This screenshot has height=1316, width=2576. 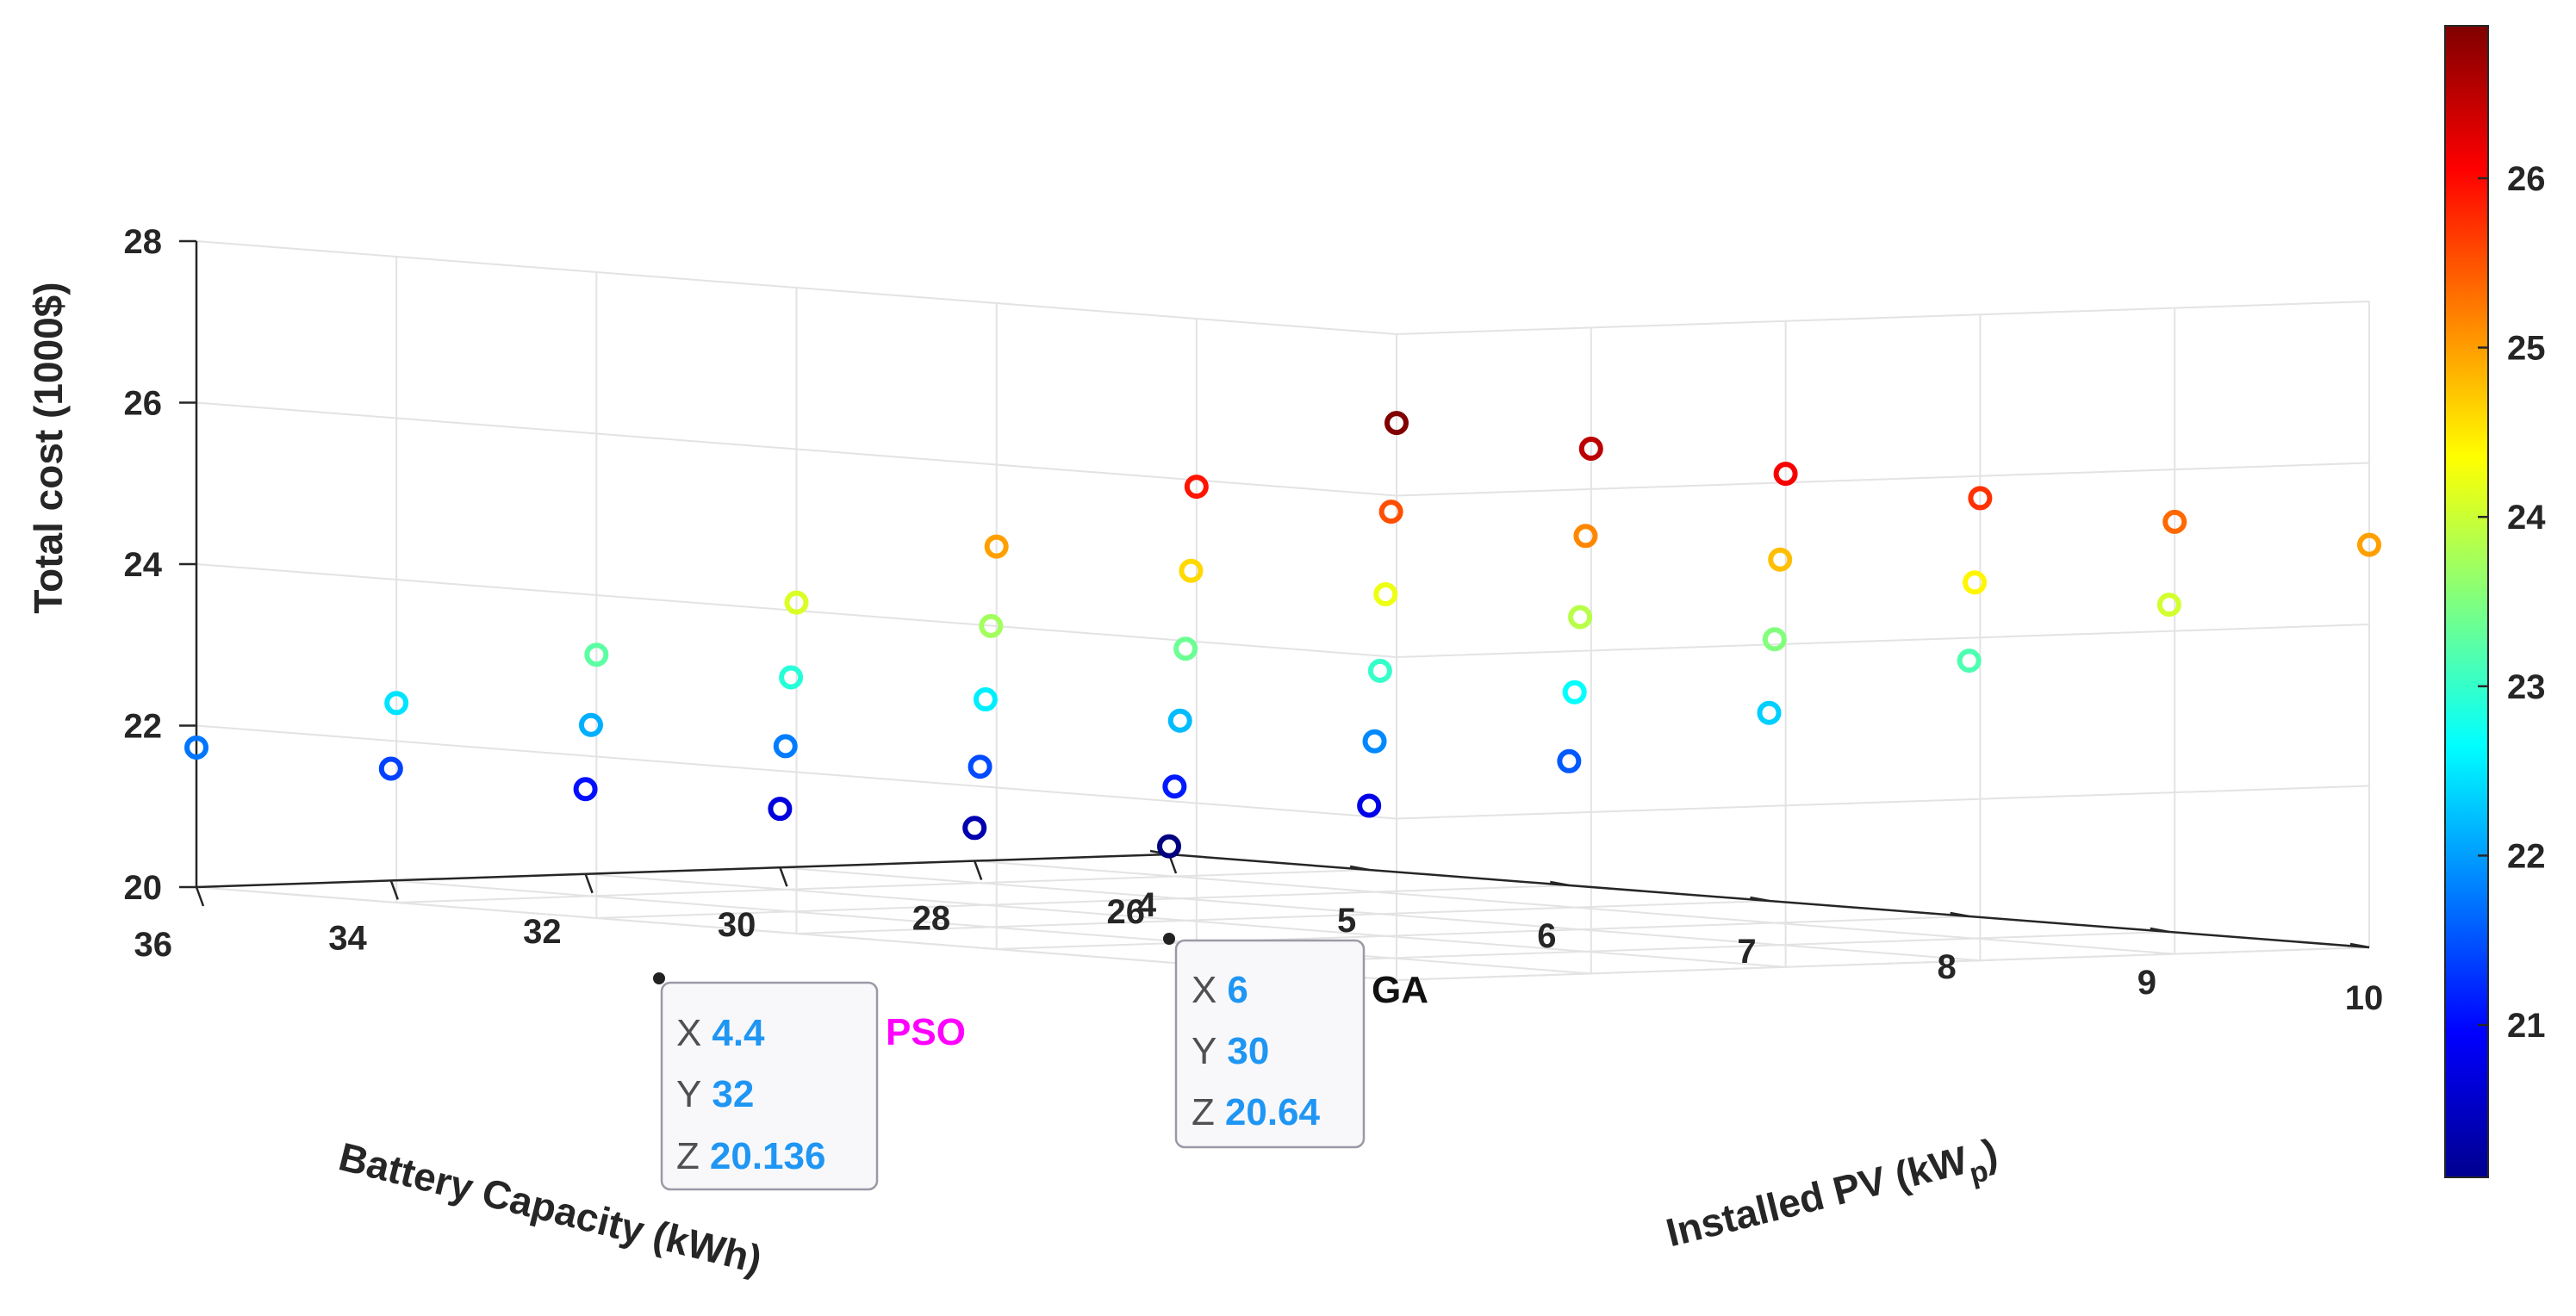 I want to click on pso-point-marker, so click(x=659, y=978).